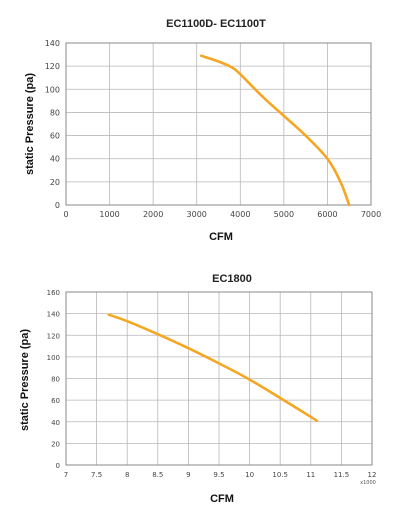 Image resolution: width=410 pixels, height=523 pixels. Describe the element at coordinates (280, 475) in the screenshot. I see `x-tick-label: 10.5` at that location.